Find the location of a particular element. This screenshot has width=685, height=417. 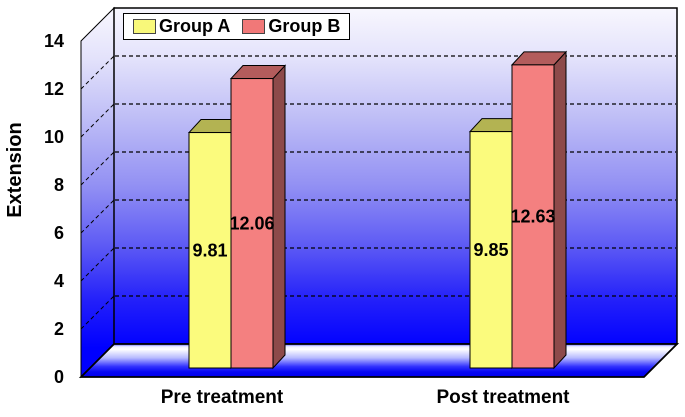

bar-pre-group-b-value-label: 12.06 is located at coordinates (251, 223).